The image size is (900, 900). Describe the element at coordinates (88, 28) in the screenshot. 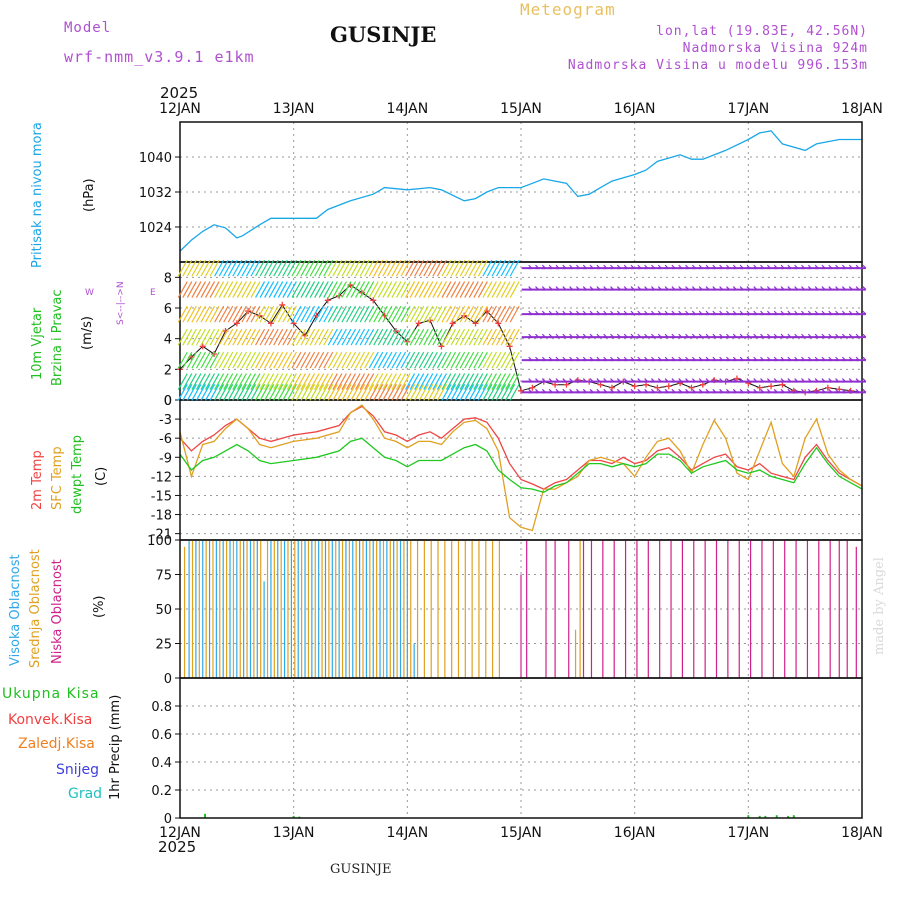

I see `model-label: Model` at that location.